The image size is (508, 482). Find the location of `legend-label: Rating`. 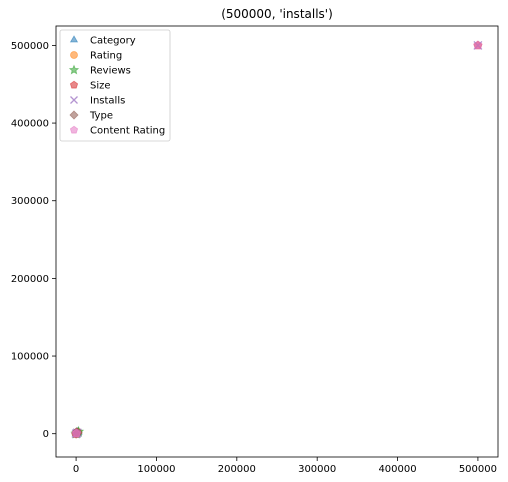

legend-label: Rating is located at coordinates (106, 56).